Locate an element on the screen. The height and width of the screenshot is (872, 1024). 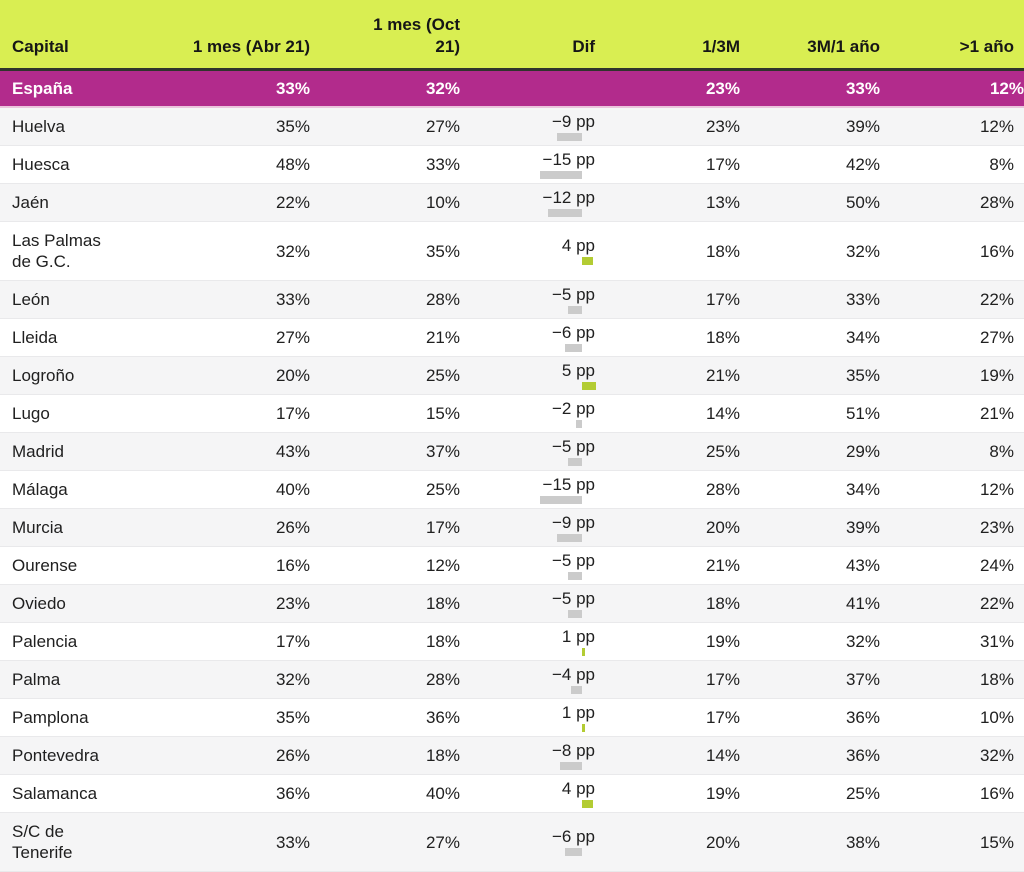
table-row-total: España 33% 32% 23% 33% 12% is located at coordinates (512, 88).